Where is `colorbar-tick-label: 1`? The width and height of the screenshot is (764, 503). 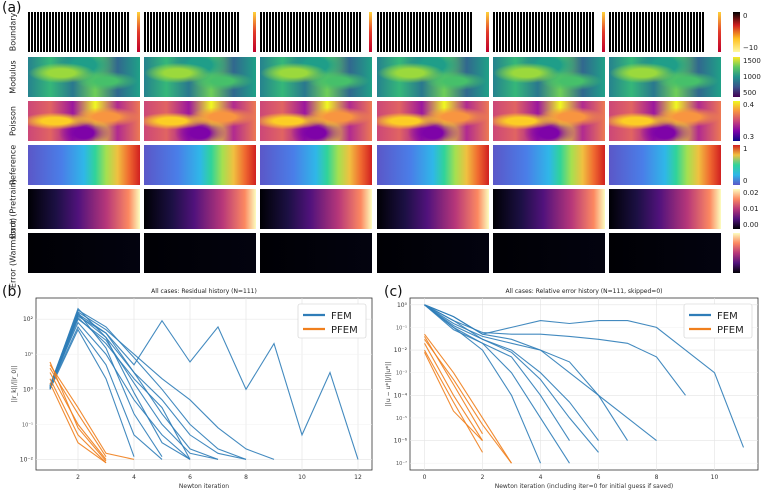
colorbar-tick-label: 1 is located at coordinates (745, 149).